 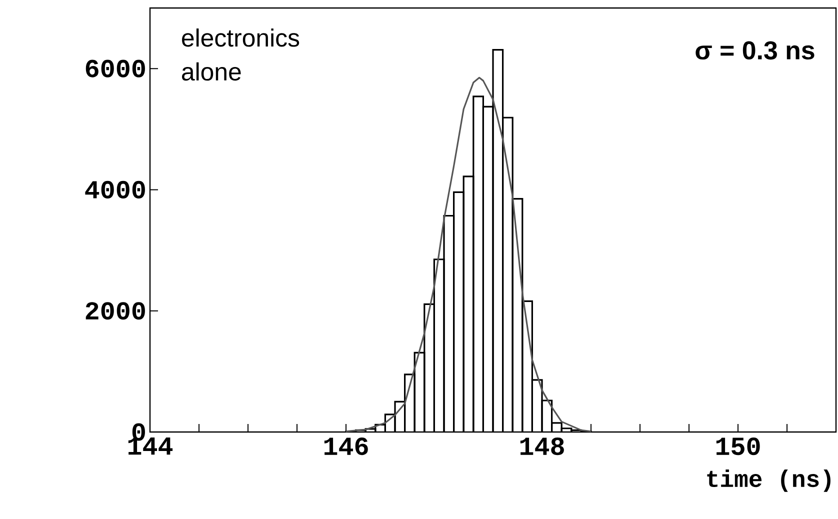 What do you see at coordinates (542, 447) in the screenshot?
I see `x-tick-label: 148` at bounding box center [542, 447].